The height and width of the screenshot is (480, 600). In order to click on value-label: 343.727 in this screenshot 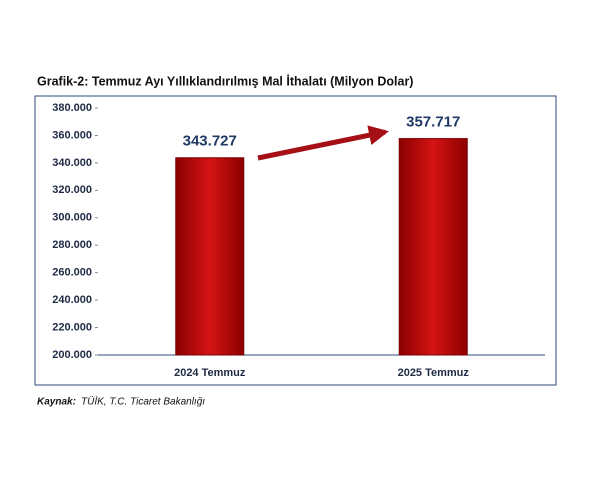, I will do `click(210, 141)`.